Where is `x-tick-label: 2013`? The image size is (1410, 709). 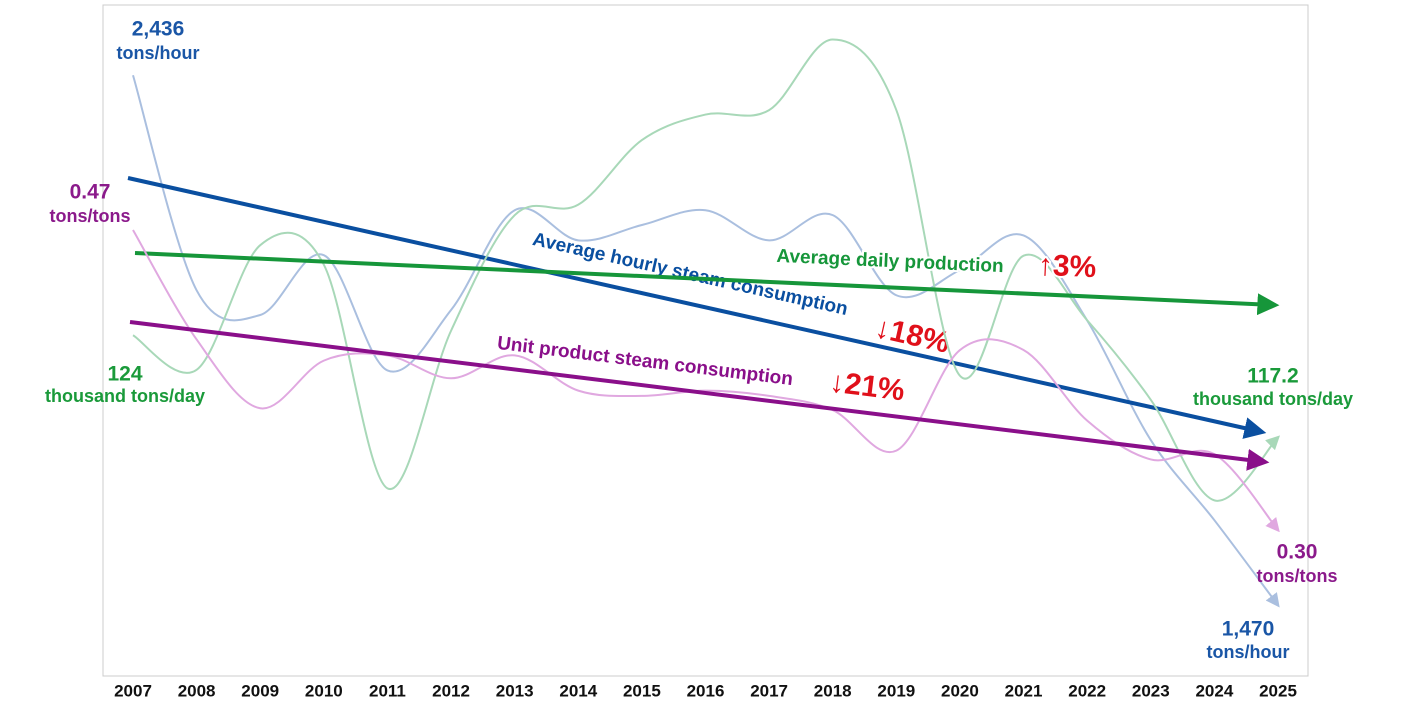
x-tick-label: 2013 is located at coordinates (515, 690).